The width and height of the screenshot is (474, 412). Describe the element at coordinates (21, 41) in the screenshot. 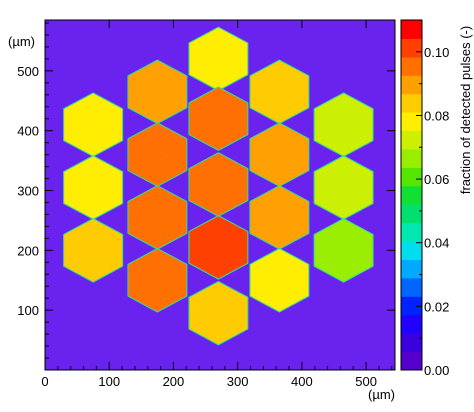

I see `y-axis-label: (µm)` at that location.